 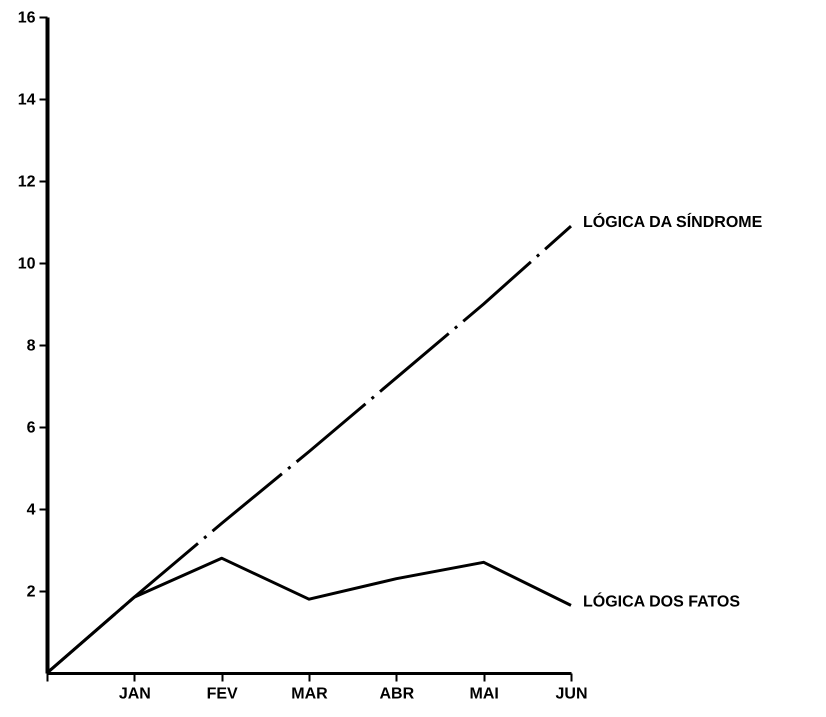 What do you see at coordinates (571, 694) in the screenshot?
I see `x-tick-label: JUN` at bounding box center [571, 694].